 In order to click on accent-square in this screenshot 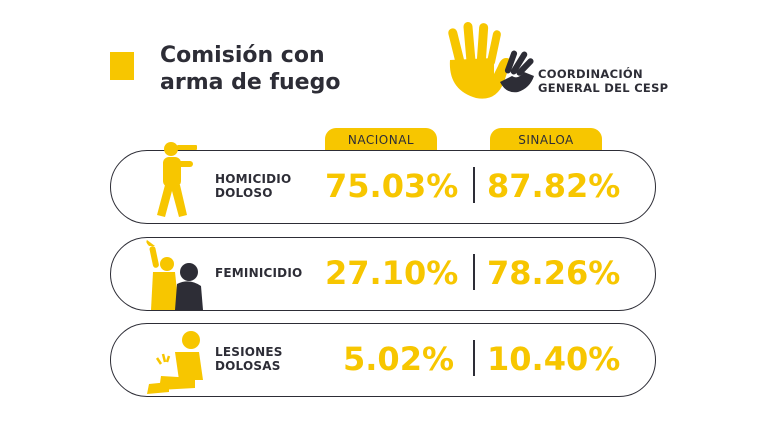, I will do `click(122, 66)`.